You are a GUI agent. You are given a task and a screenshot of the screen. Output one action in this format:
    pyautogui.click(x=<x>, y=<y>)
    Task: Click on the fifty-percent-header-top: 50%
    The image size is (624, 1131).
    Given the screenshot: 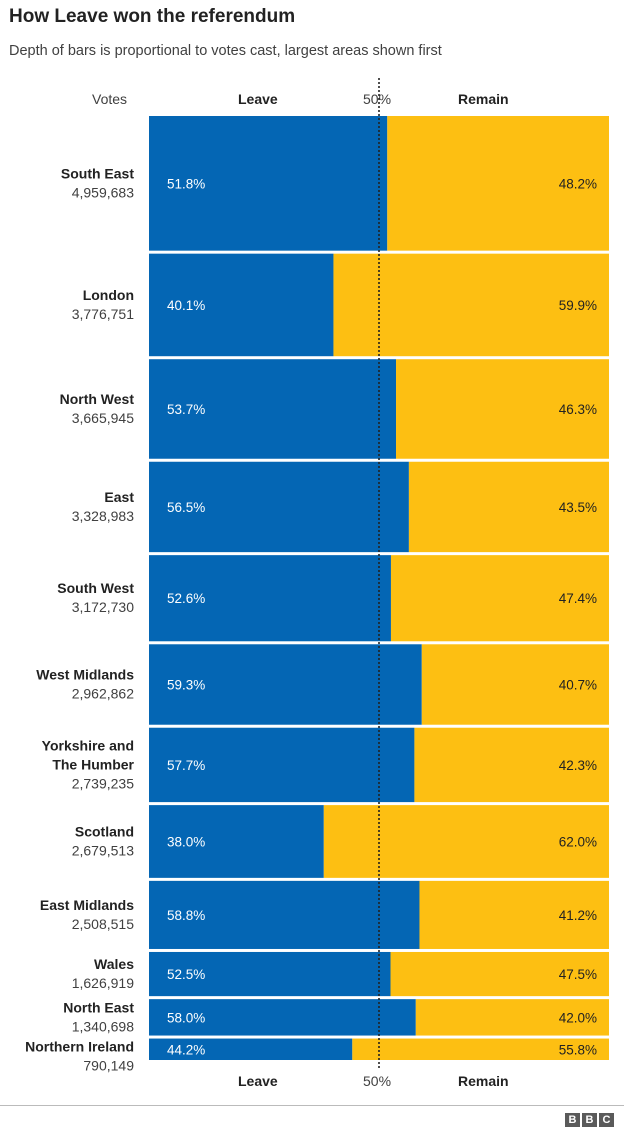 What is the action you would take?
    pyautogui.click(x=377, y=99)
    